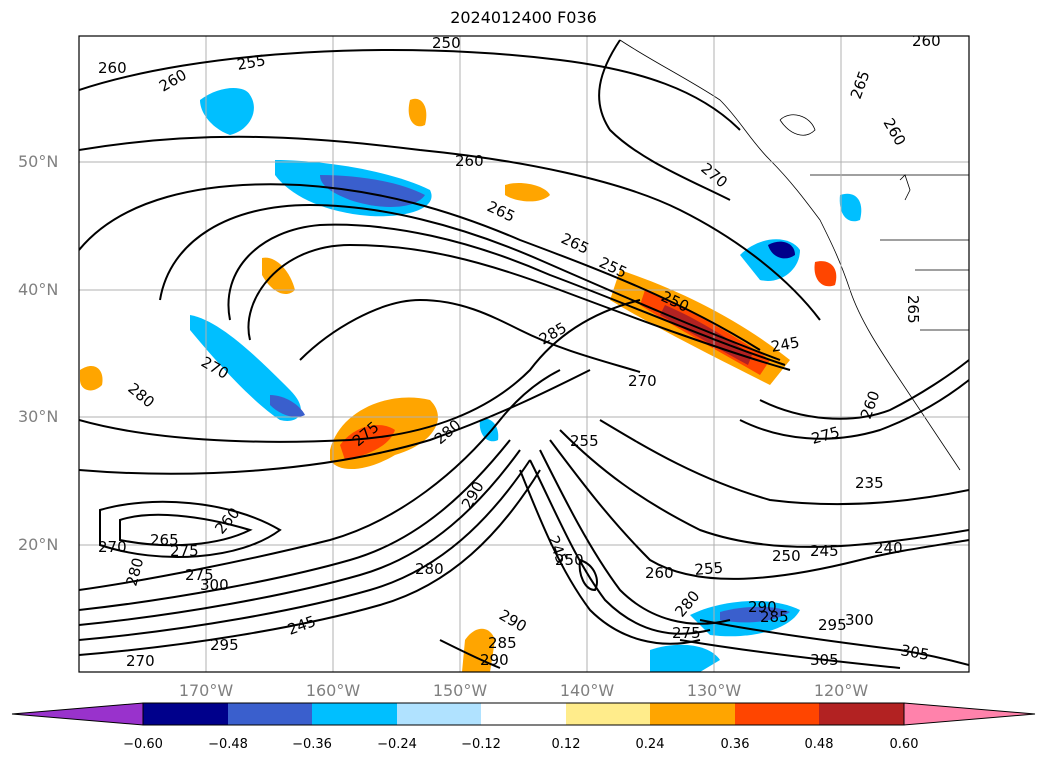  I want to click on lat-label: 50°N, so click(38, 161).